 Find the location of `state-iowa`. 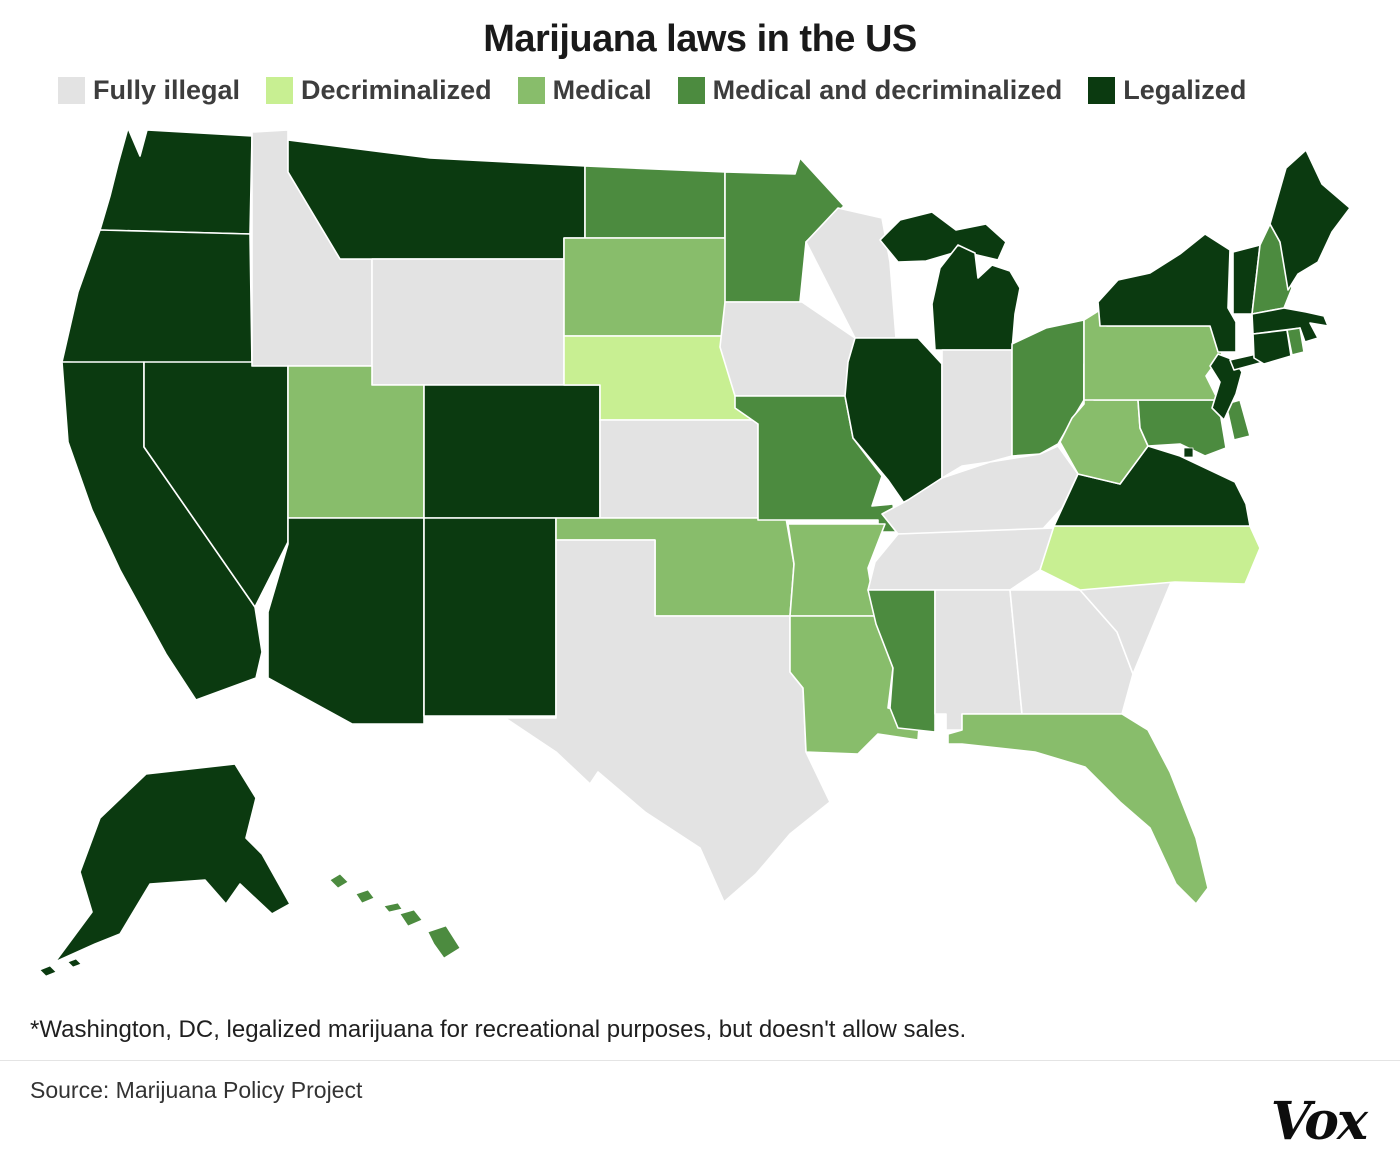

state-iowa is located at coordinates (787, 349).